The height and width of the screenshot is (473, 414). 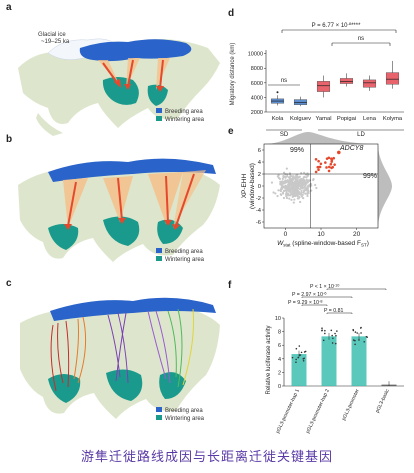 I want to click on chart-d-box-popigai, so click(x=346, y=81).